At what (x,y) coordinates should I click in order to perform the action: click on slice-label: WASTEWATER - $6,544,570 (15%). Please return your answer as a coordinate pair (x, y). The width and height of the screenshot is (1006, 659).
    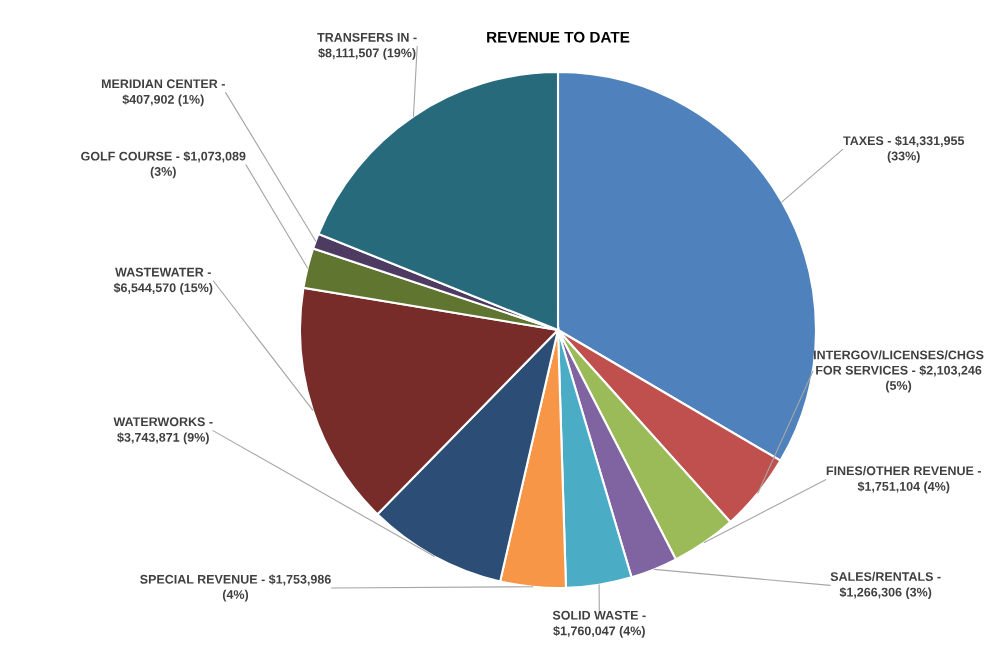
    Looking at the image, I should click on (163, 281).